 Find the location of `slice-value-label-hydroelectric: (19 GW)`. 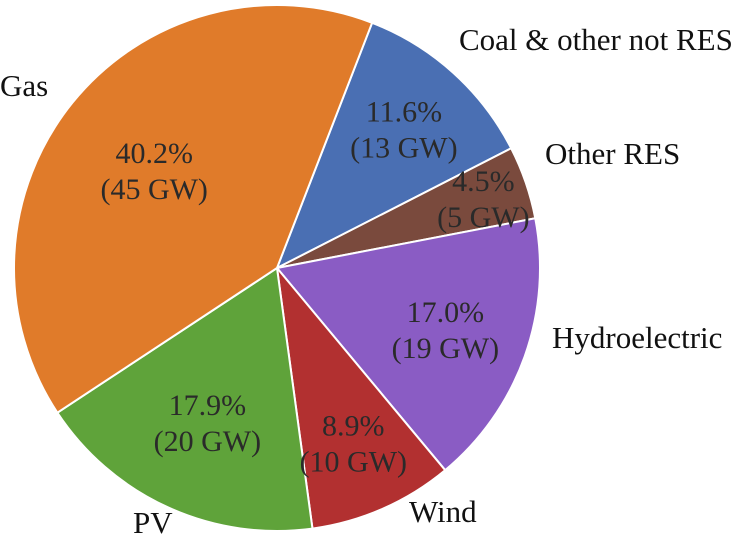

slice-value-label-hydroelectric: (19 GW) is located at coordinates (445, 348).